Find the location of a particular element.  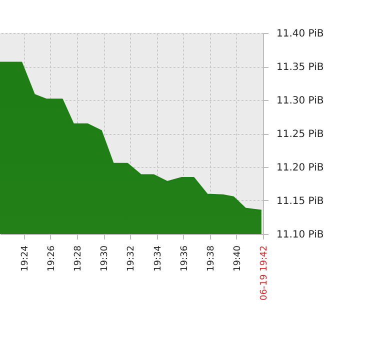

x-tick-label: 19:34 is located at coordinates (158, 258).